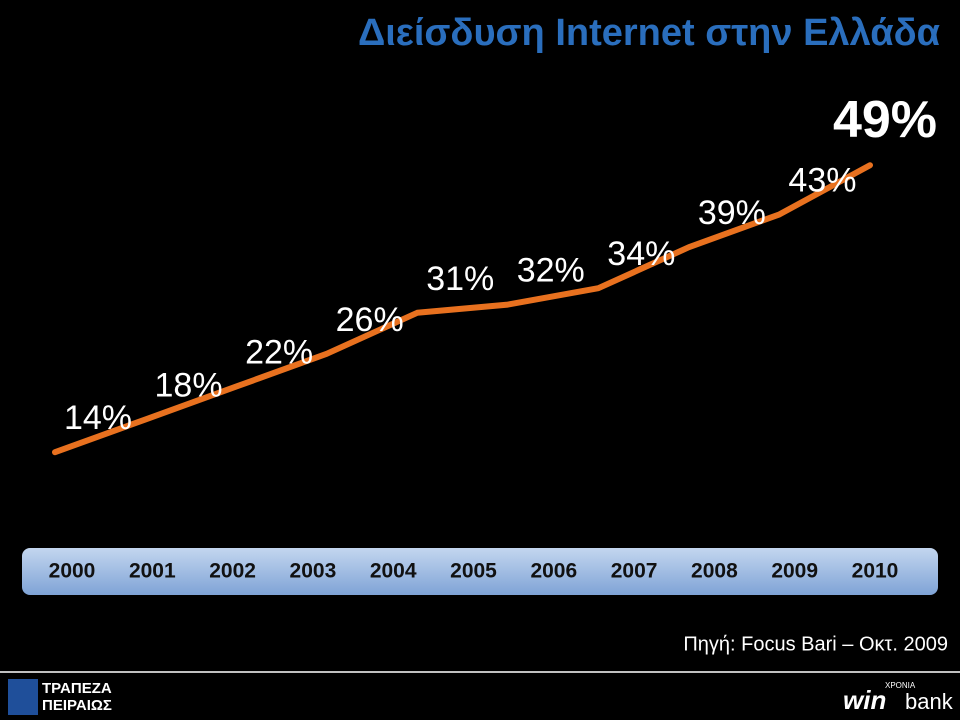  What do you see at coordinates (370, 320) in the screenshot?
I see `data-label: 26%` at bounding box center [370, 320].